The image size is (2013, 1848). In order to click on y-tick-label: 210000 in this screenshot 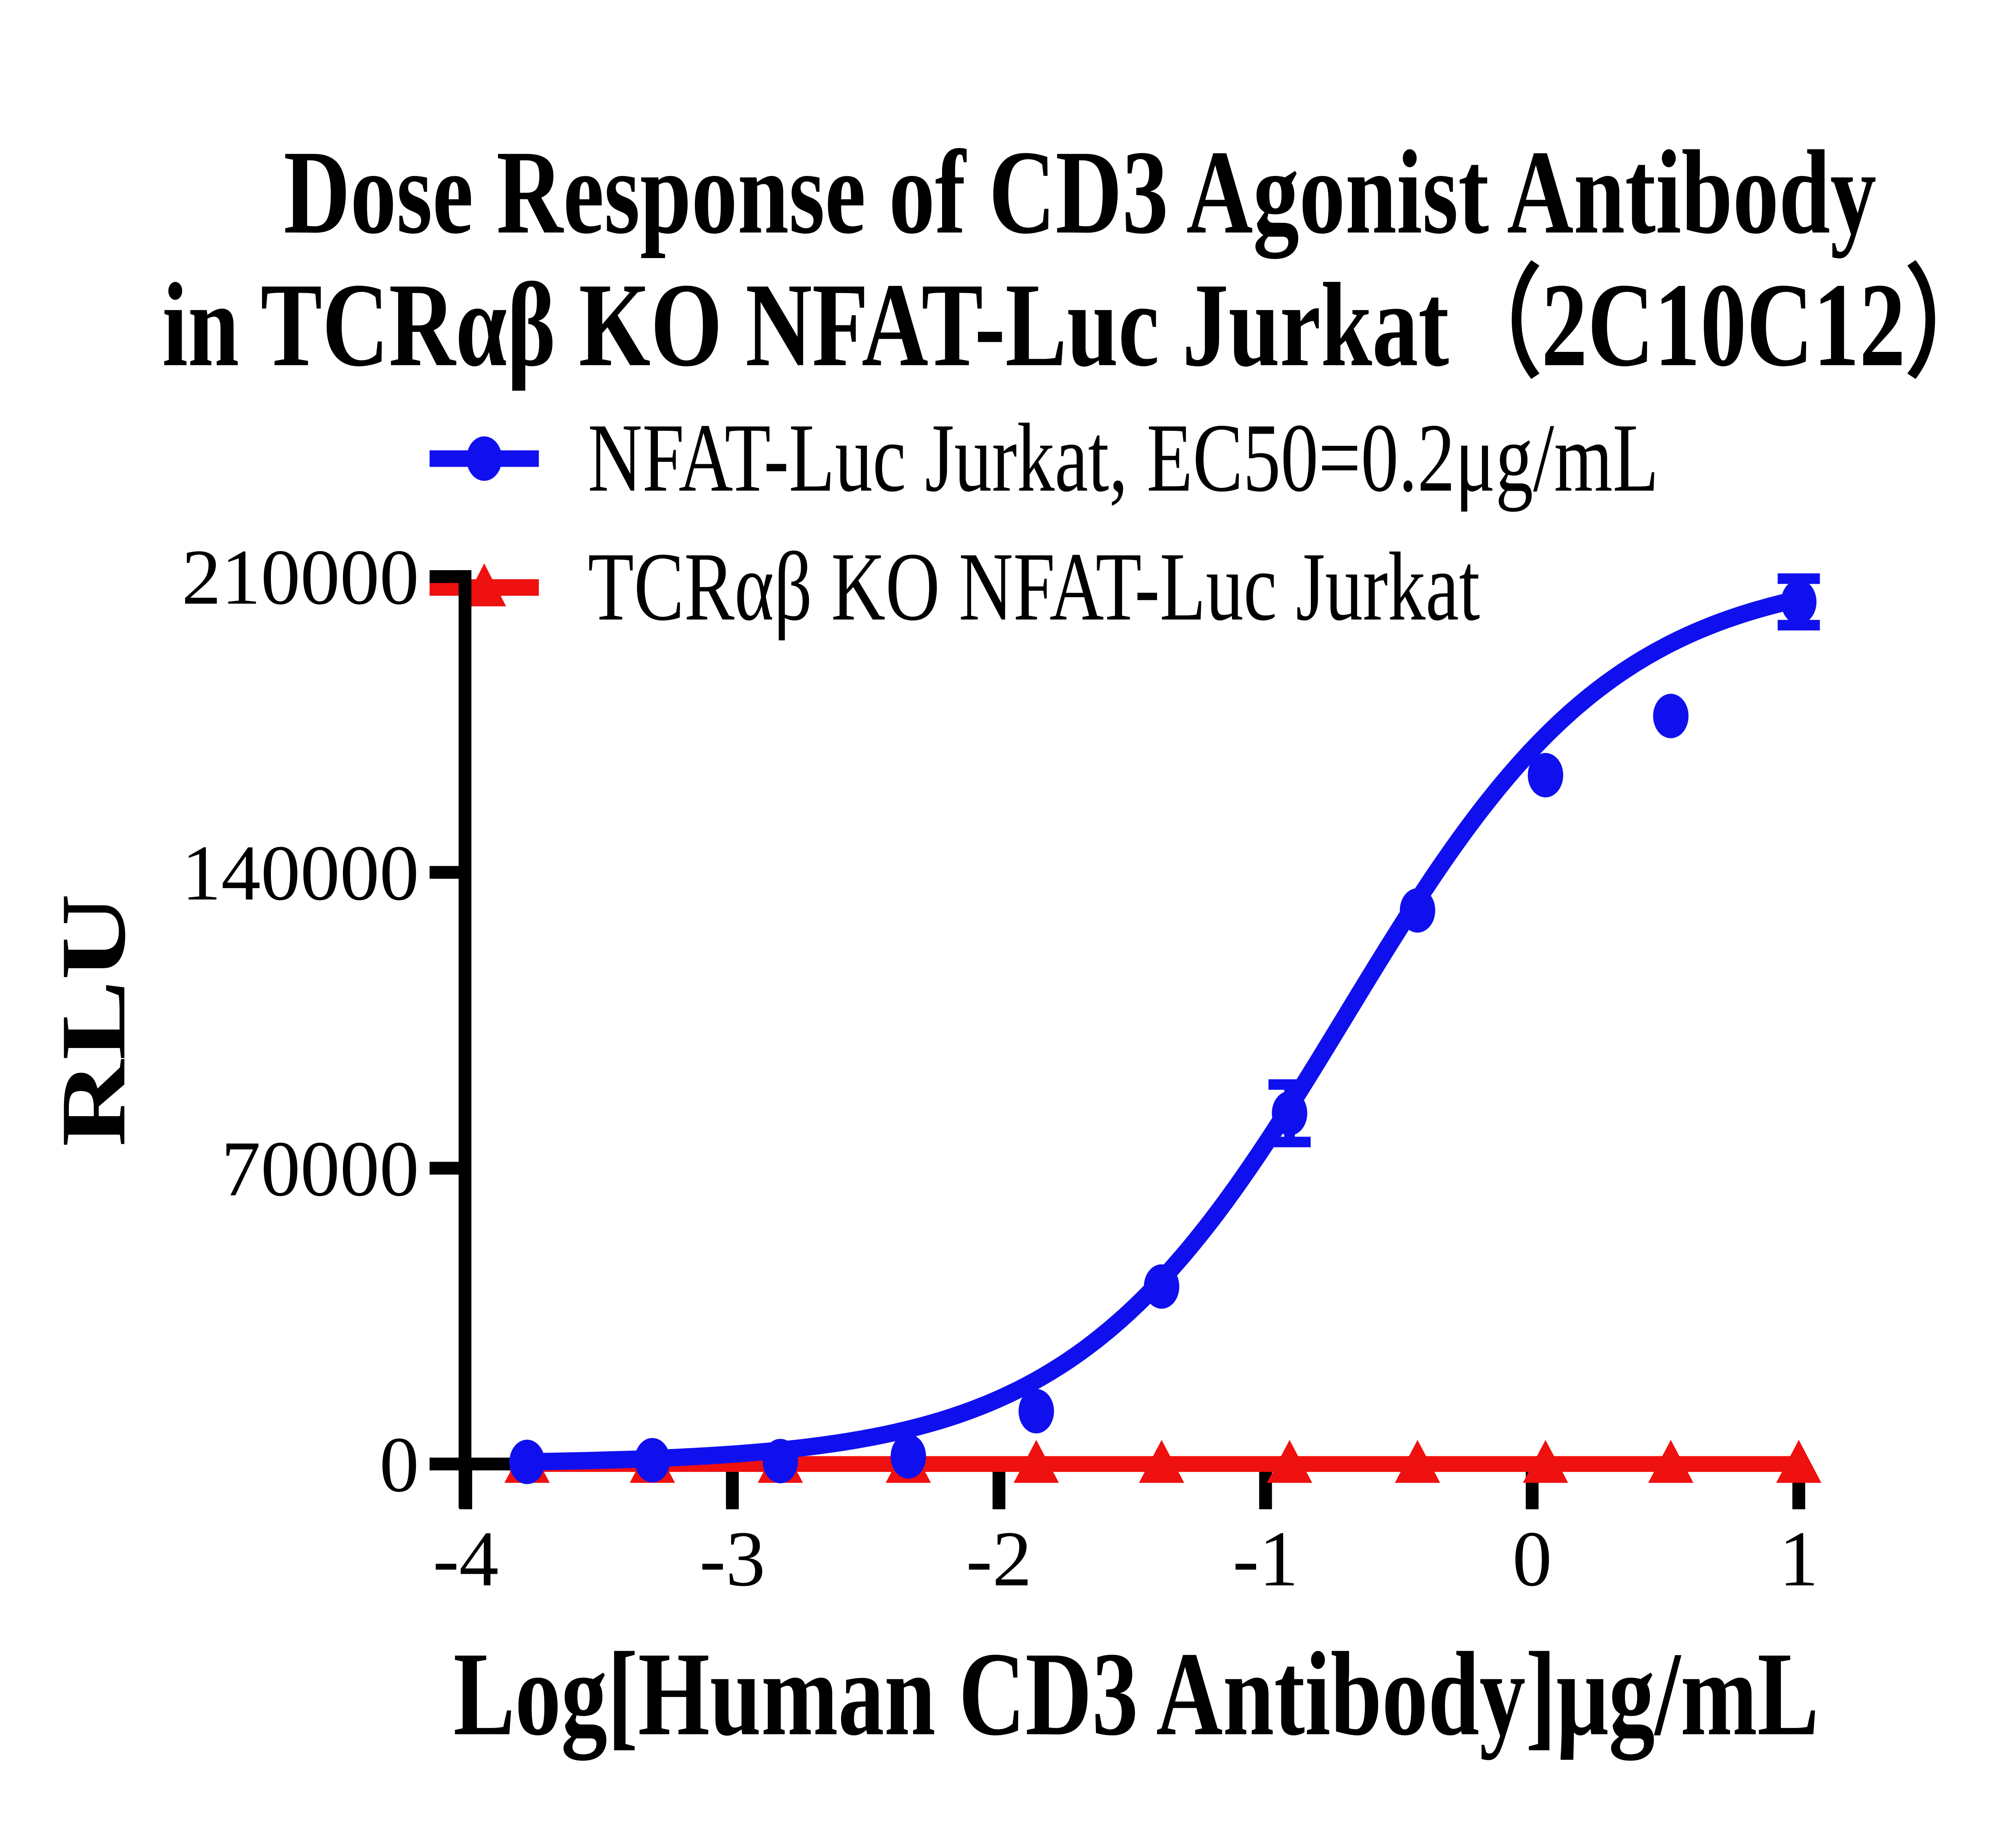, I will do `click(300, 577)`.